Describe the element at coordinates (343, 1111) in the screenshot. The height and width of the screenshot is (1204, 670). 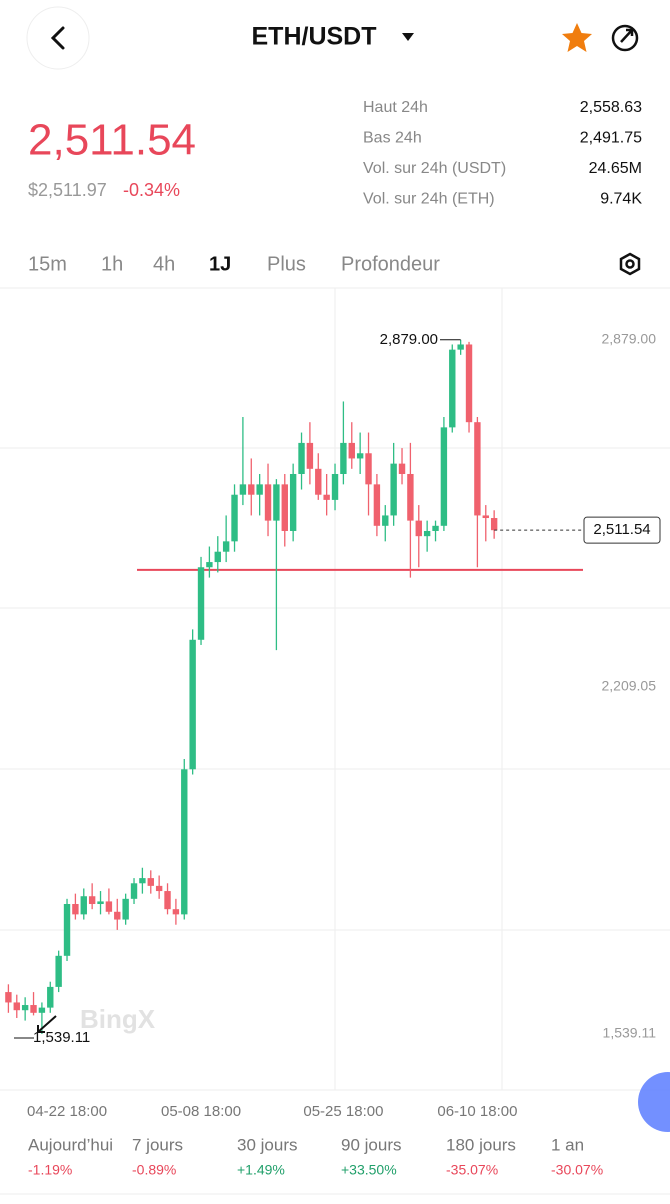
I see `x-tick-label: 05-25 18:00` at that location.